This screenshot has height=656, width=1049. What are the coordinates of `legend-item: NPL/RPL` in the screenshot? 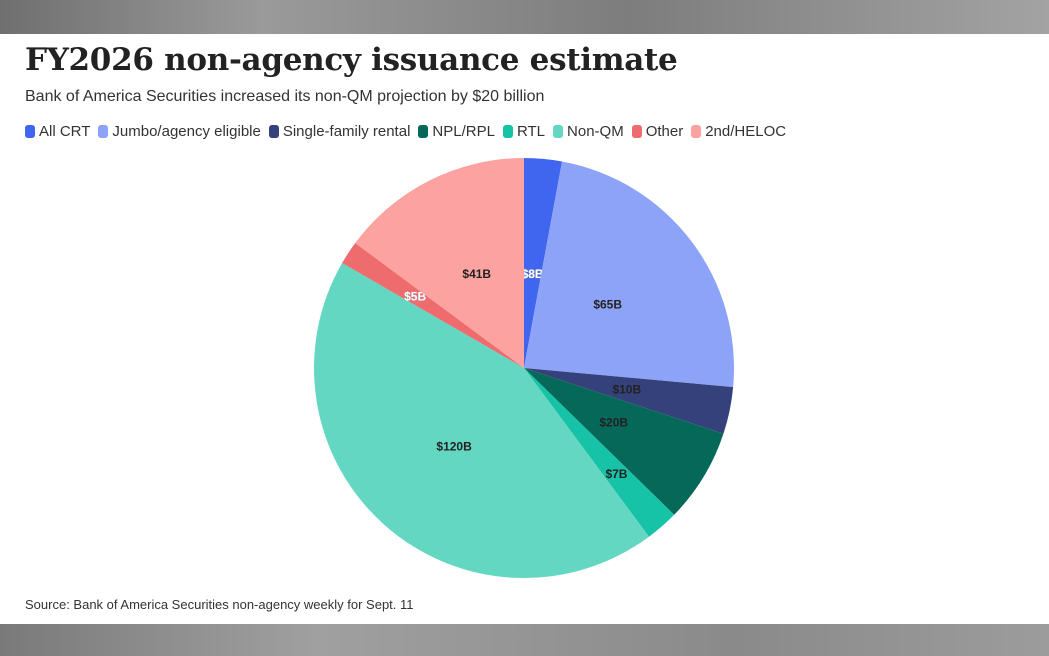 It's located at (456, 131).